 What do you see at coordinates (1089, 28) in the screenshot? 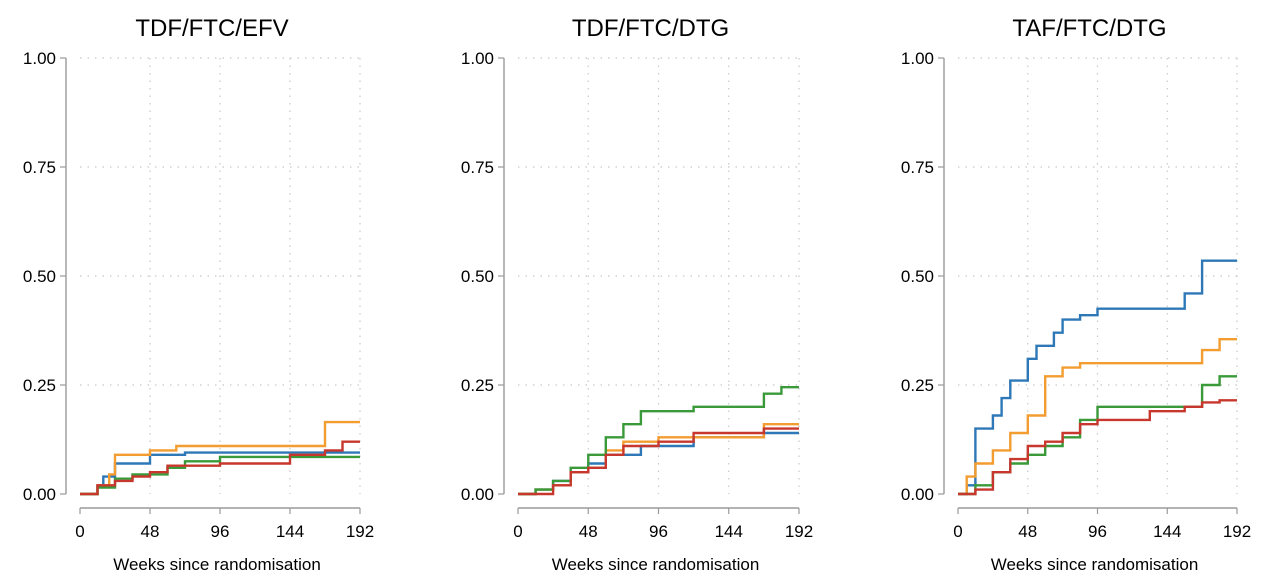
I see `panel-title: TAF/FTC/DTG` at bounding box center [1089, 28].